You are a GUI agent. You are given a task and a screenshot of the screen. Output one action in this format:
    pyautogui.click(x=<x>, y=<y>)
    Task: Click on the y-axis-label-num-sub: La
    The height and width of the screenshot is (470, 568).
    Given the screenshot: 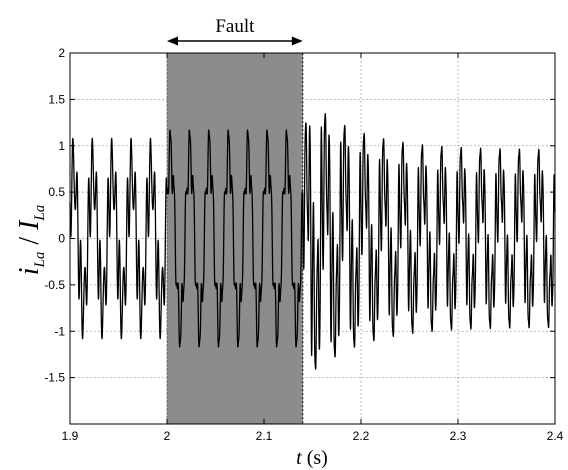 What is the action you would take?
    pyautogui.click(x=40, y=260)
    